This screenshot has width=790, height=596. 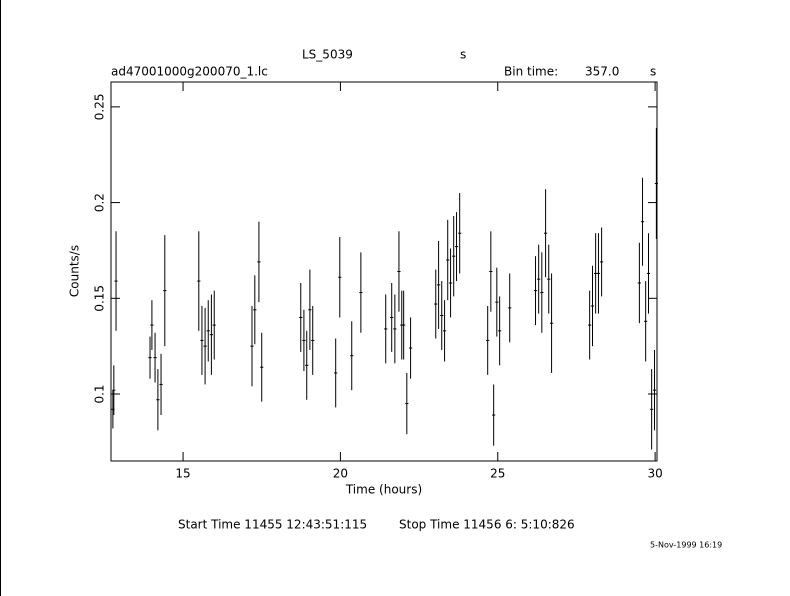 I want to click on y-tick-label: 0.1, so click(x=100, y=393).